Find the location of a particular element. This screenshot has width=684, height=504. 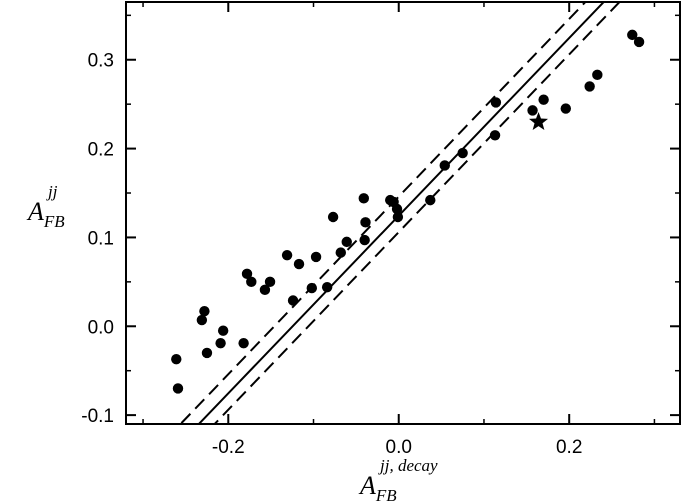

y-axis-label-sub: FB is located at coordinates (54, 221).